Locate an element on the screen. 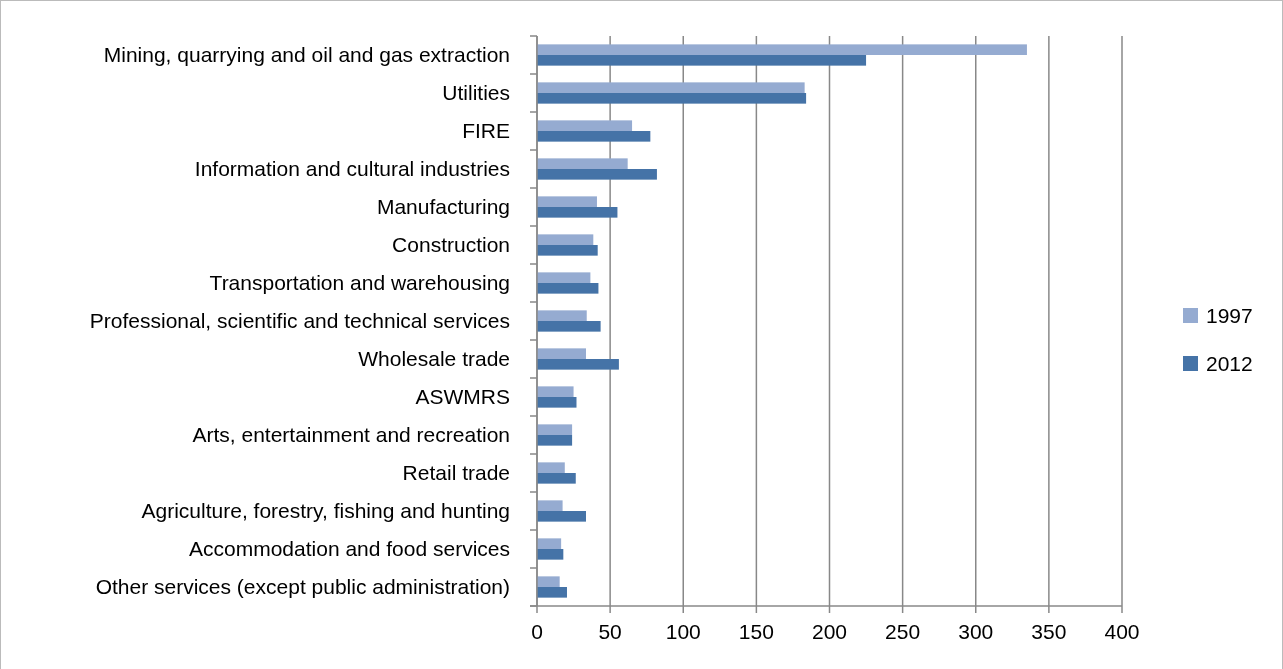 The width and height of the screenshot is (1283, 669). y-tick-label: Mining, quarrying and oil and gas extraction is located at coordinates (306, 54).